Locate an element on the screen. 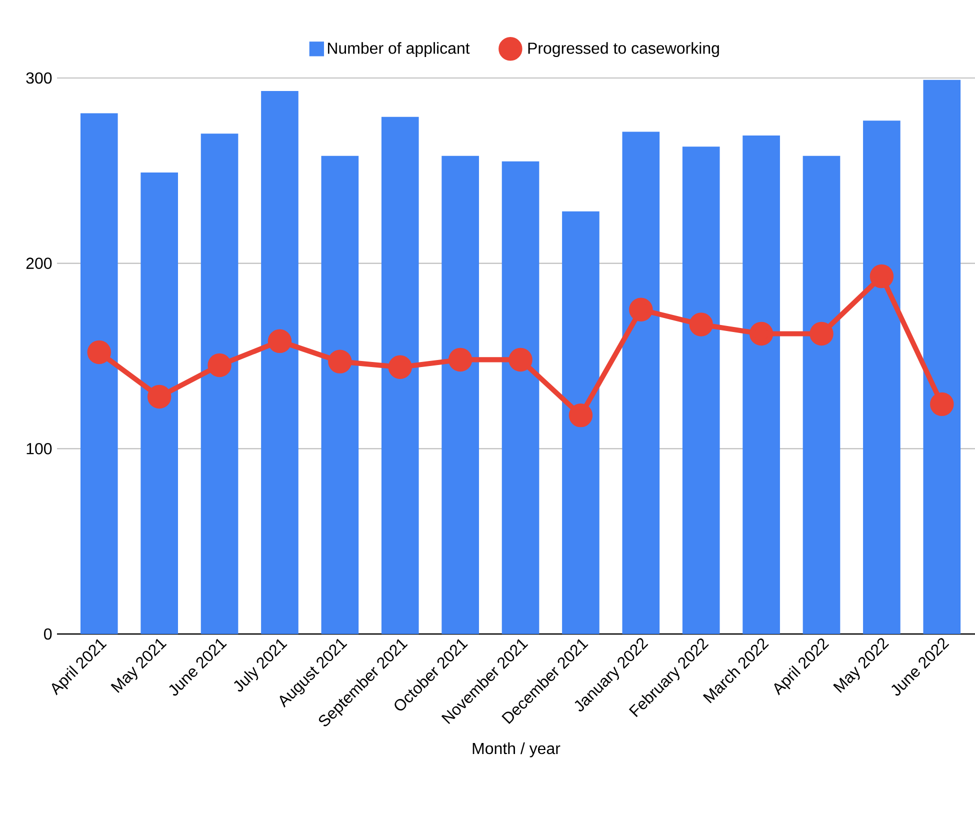 The height and width of the screenshot is (822, 975). legend-label: Number of applicant is located at coordinates (399, 50).